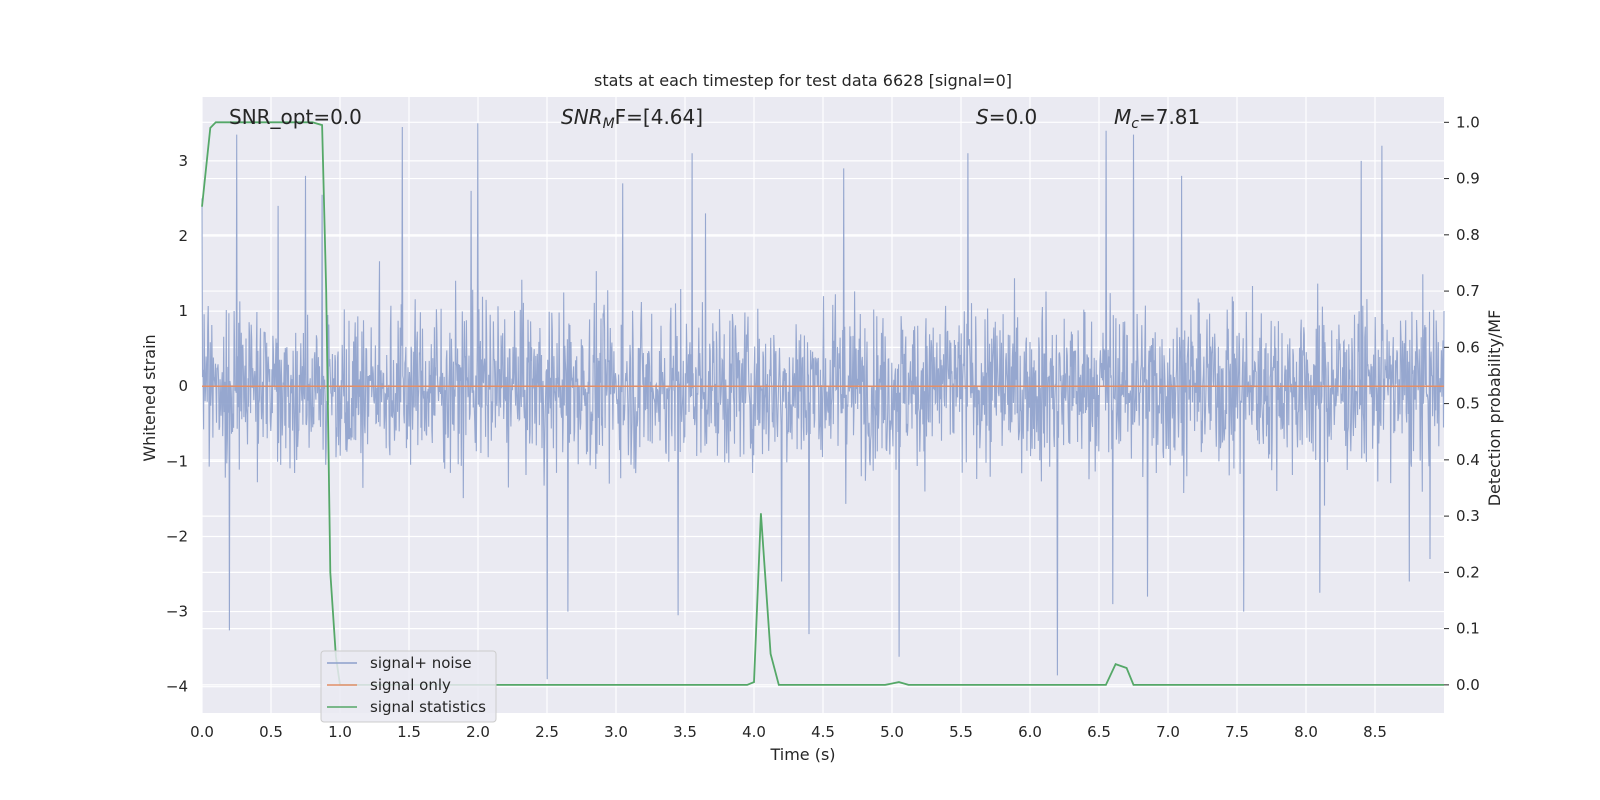 The height and width of the screenshot is (800, 1600). I want to click on mc-base: M, so click(1122, 117).